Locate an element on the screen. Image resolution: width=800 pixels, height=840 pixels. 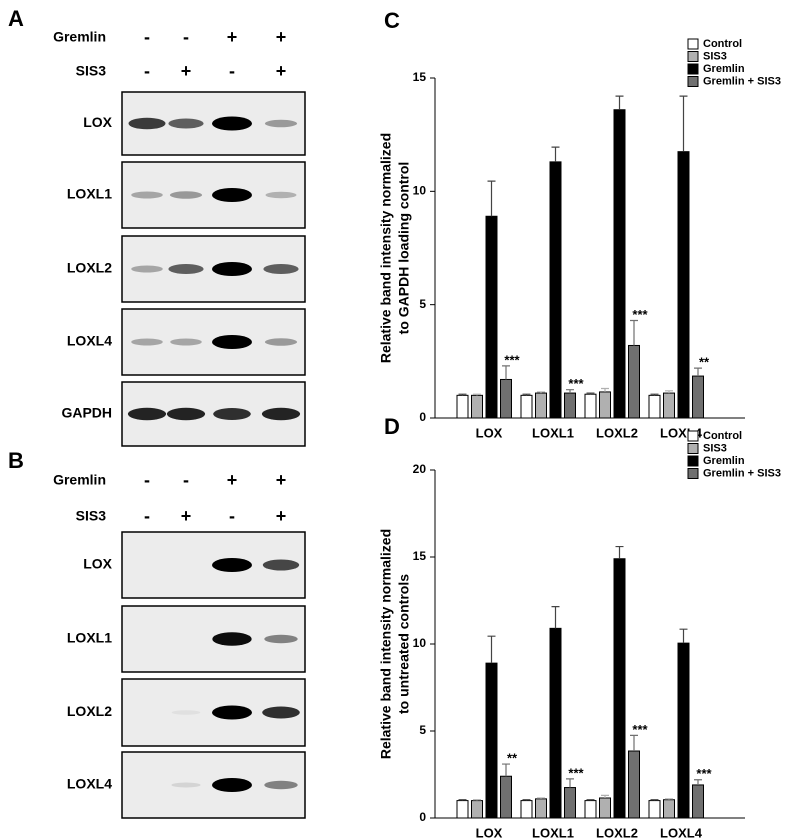
treatment-label: Gremlin is located at coordinates (79, 480).